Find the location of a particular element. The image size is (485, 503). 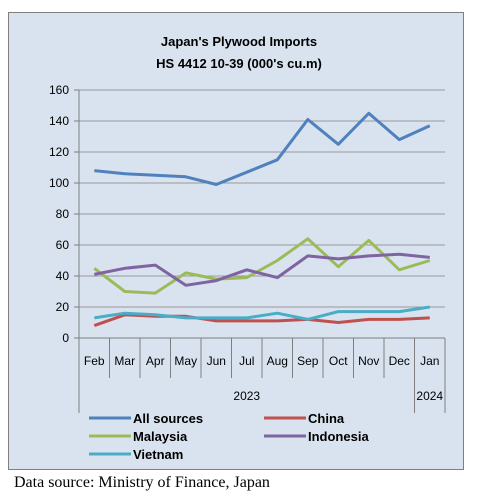

y-tick-label: 140 is located at coordinates (59, 121).